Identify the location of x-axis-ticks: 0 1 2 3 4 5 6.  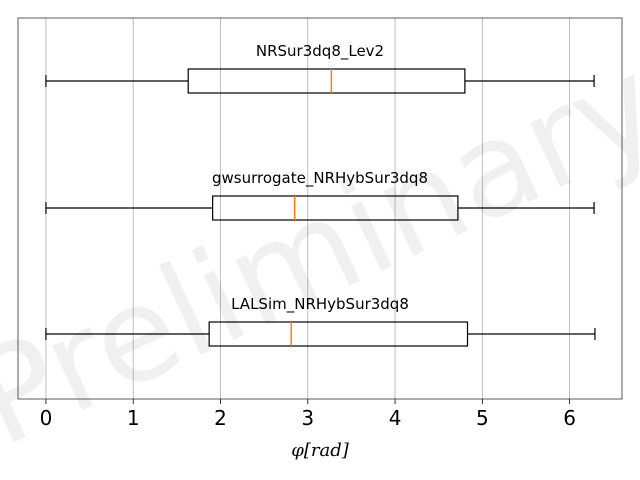
(308, 414).